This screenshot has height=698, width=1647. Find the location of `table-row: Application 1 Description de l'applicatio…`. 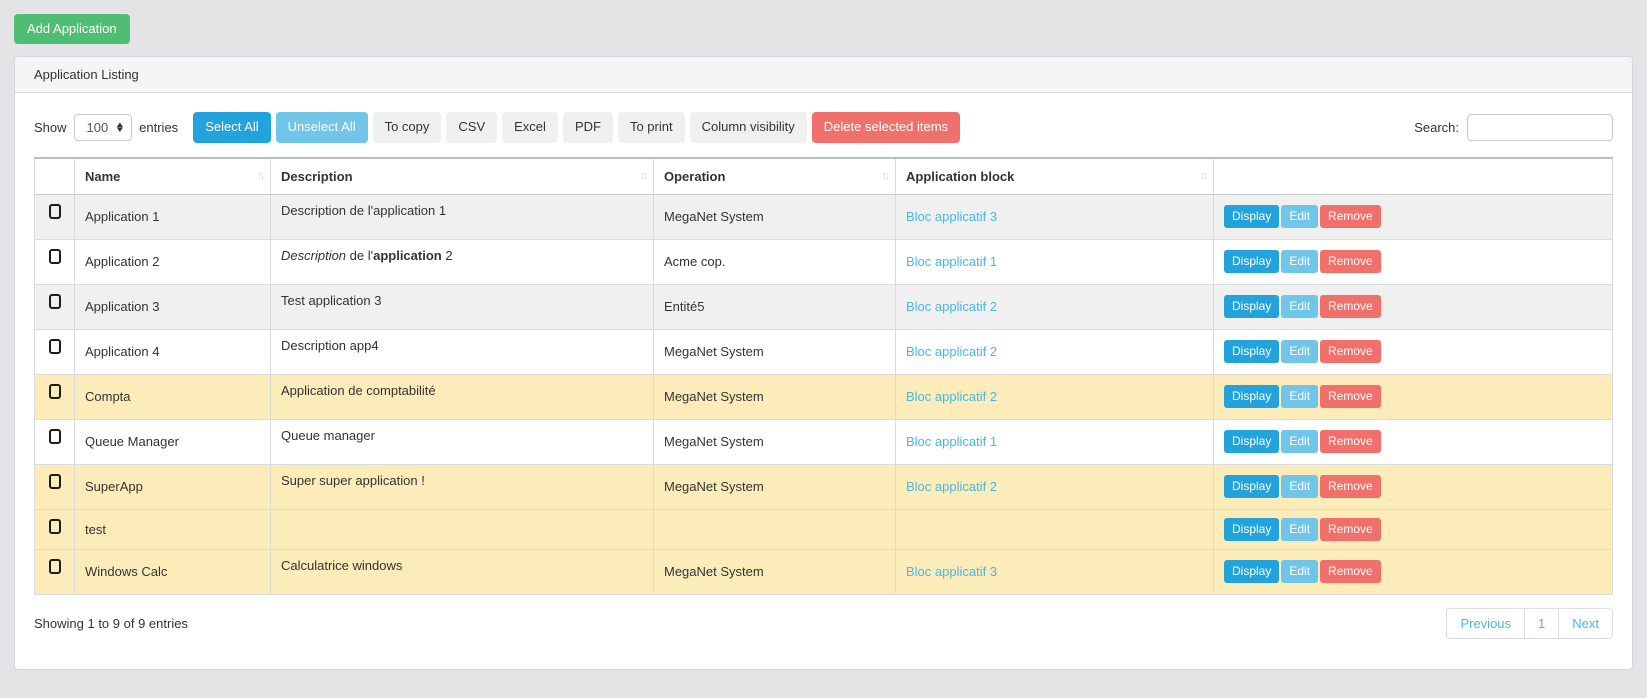

table-row: Application 1 Description de l'applicatio… is located at coordinates (823, 216).